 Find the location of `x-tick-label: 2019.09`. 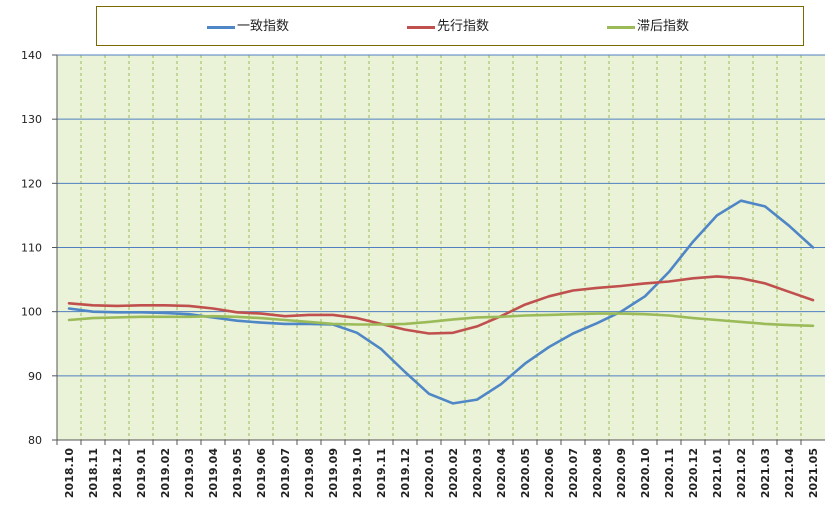

x-tick-label: 2019.09 is located at coordinates (333, 473).